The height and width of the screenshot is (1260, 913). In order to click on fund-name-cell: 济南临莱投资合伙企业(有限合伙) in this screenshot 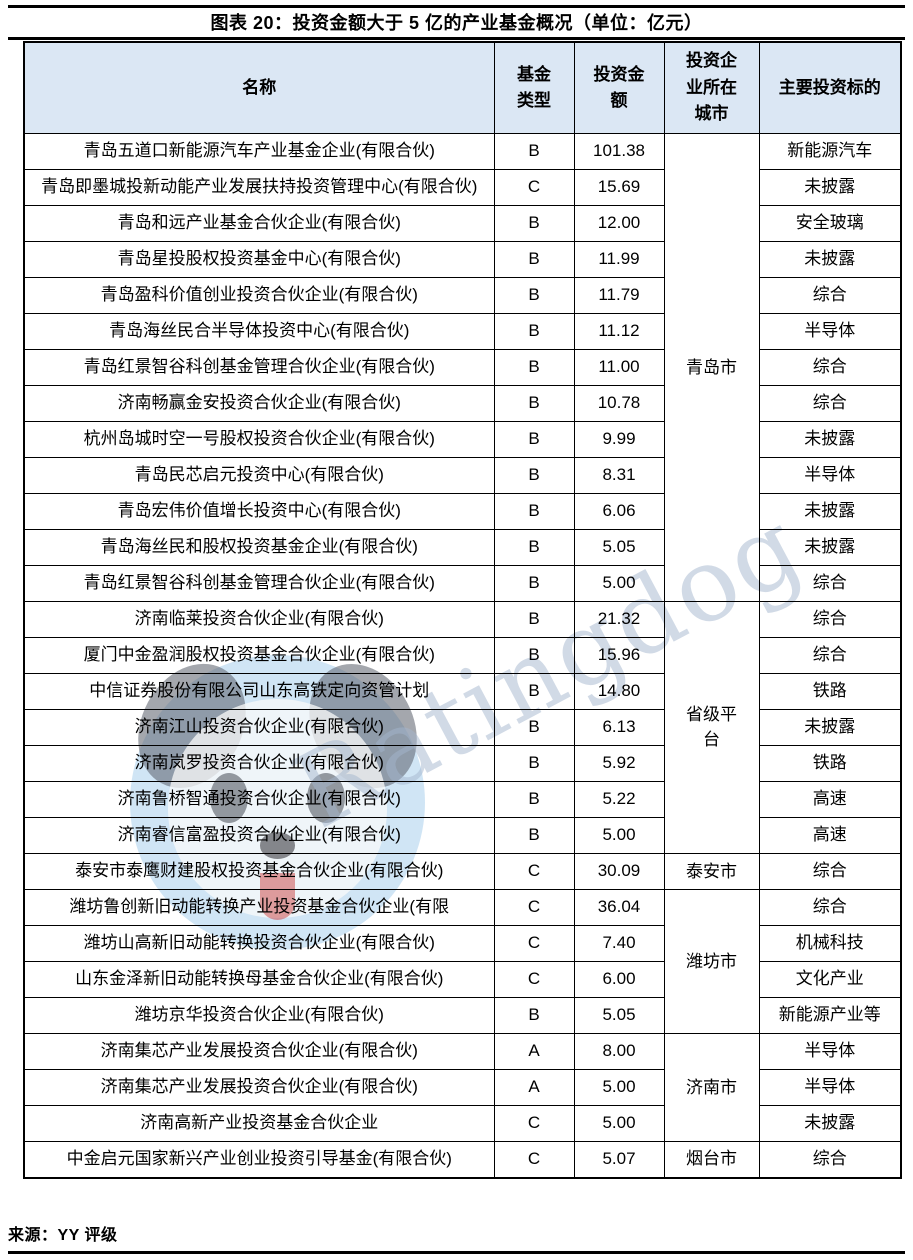, I will do `click(259, 619)`.